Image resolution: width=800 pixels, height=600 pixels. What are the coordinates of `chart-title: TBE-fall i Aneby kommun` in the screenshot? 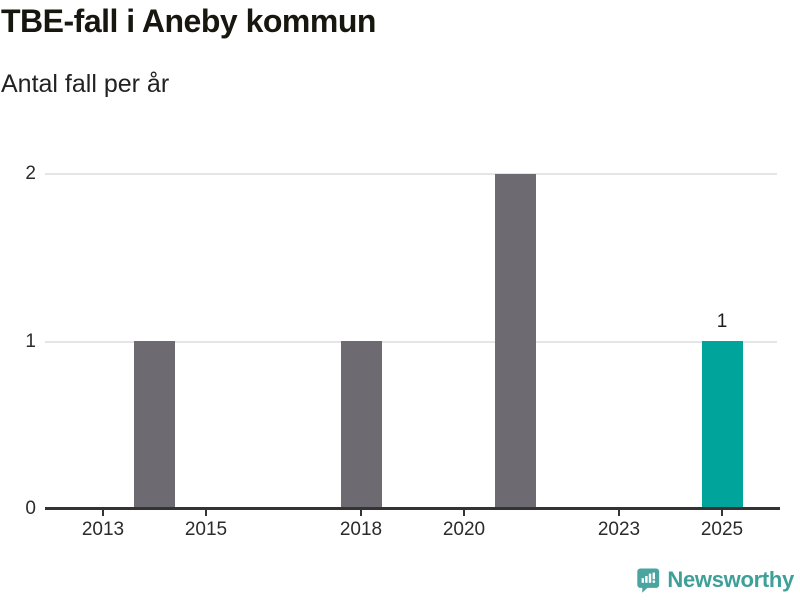 It's located at (188, 21).